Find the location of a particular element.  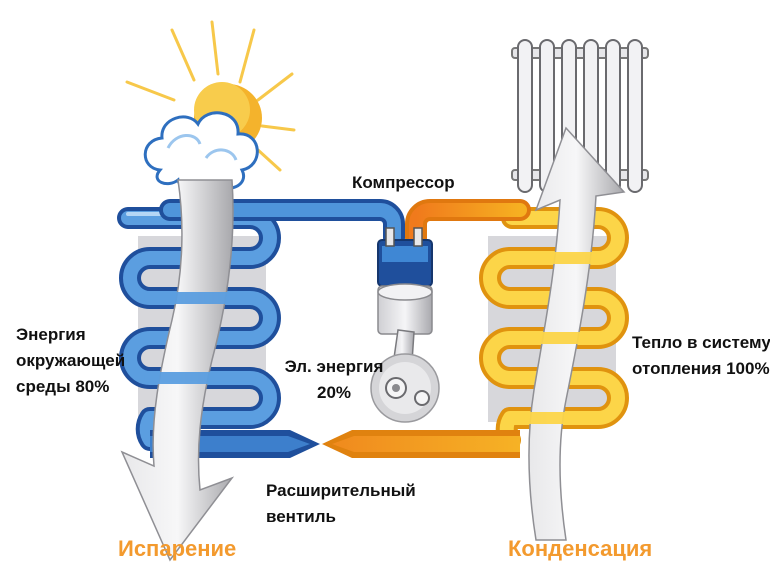

environment-energy-line-2: окружающей is located at coordinates (71, 360).